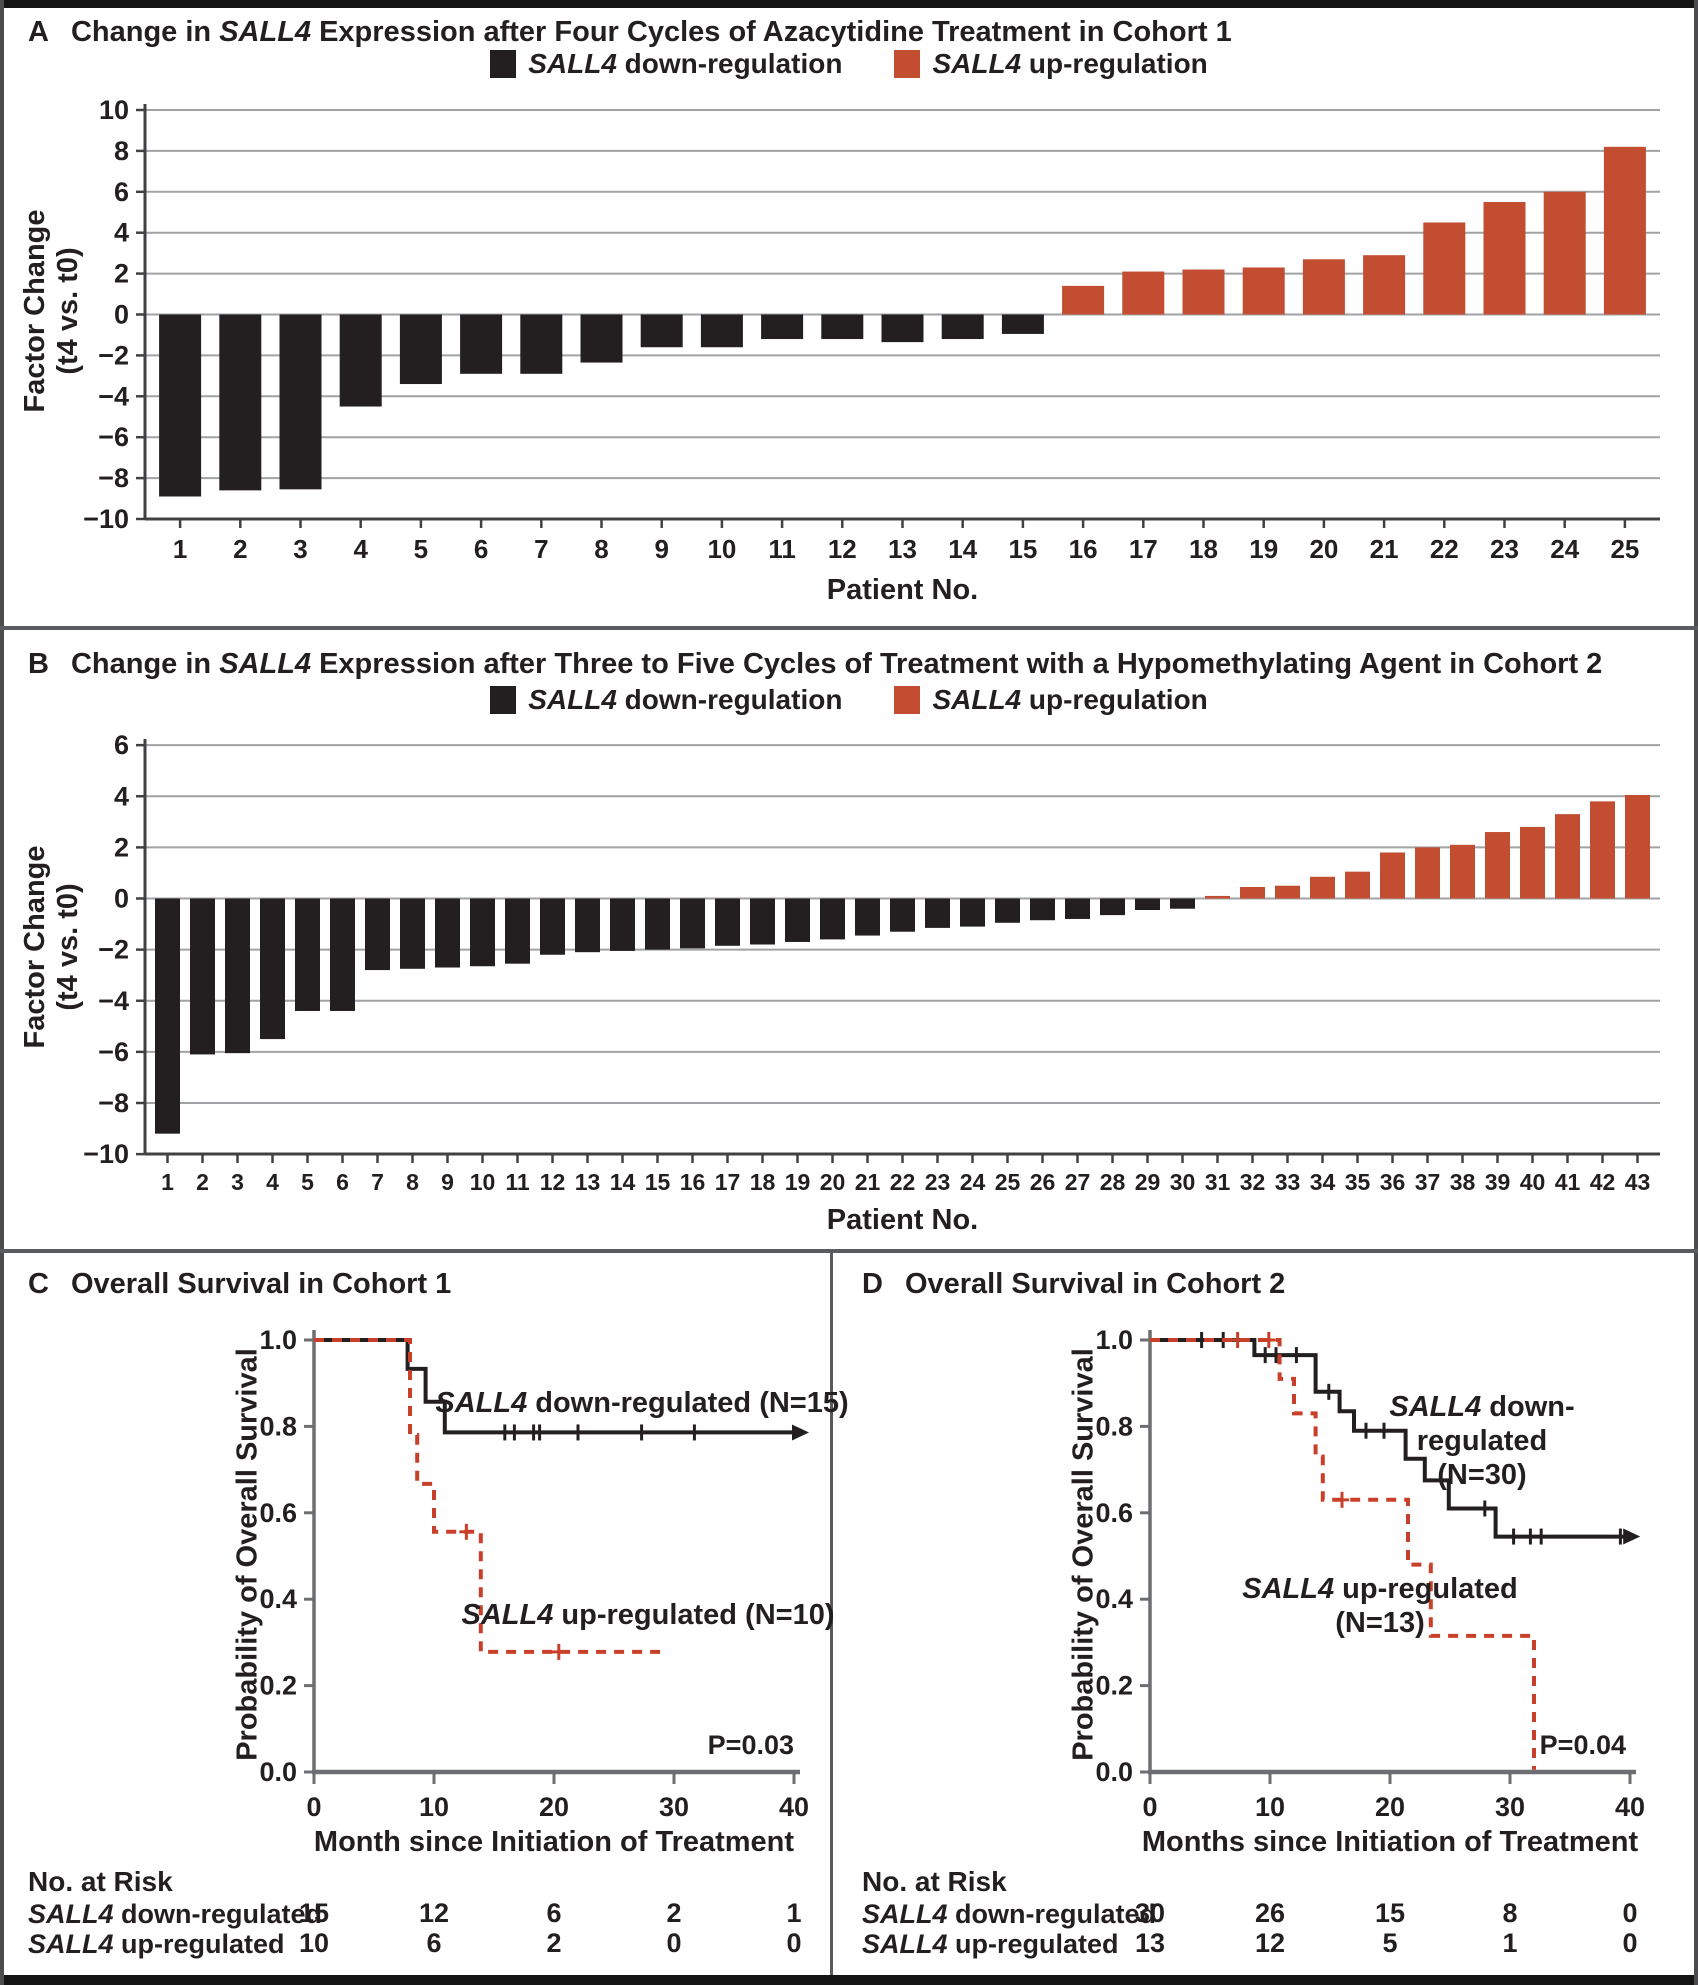  I want to click on up-regulation-swatch-icon, so click(907, 700).